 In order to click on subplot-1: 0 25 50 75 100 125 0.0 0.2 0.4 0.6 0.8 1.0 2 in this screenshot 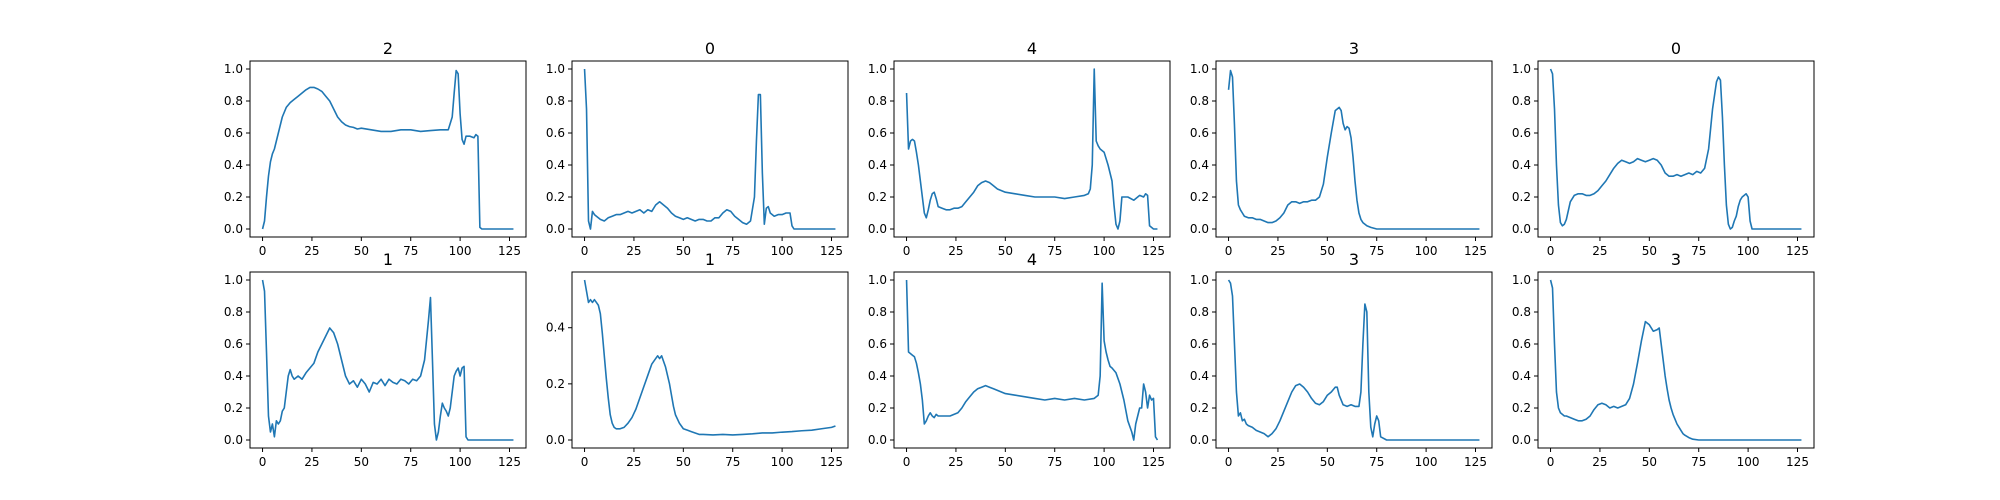, I will do `click(375, 148)`.